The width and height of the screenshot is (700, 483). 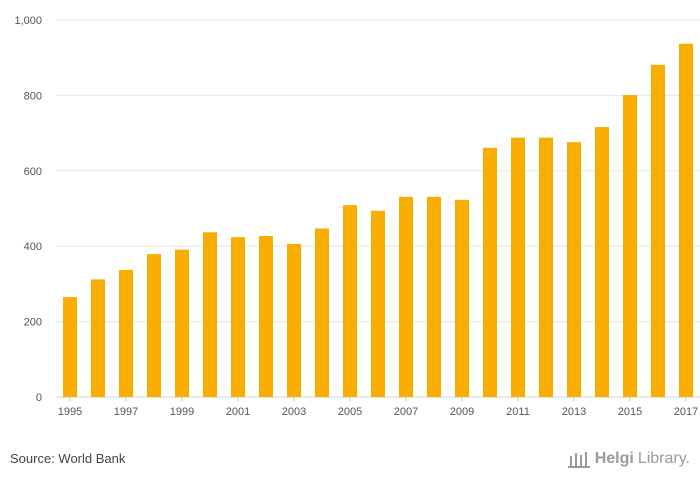 I want to click on helgi-library-logo: Helgi Library., so click(x=628, y=459).